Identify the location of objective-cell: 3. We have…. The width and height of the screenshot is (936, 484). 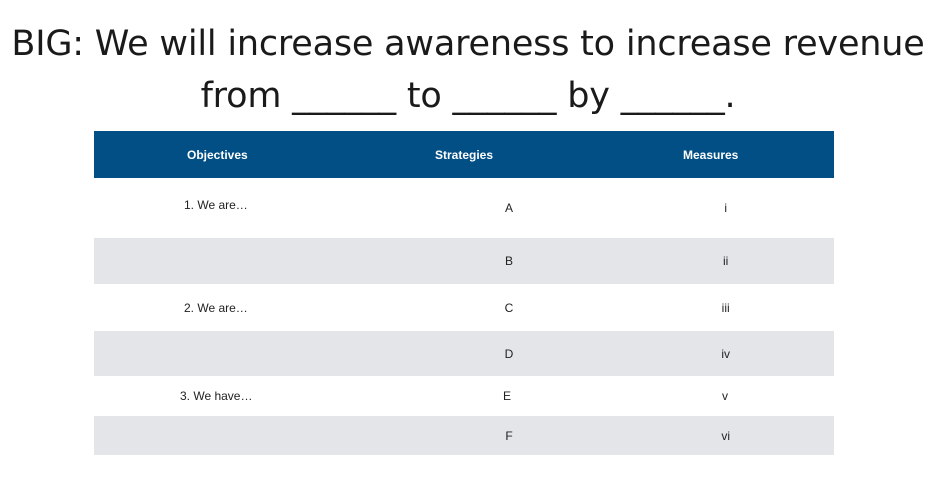
(216, 396).